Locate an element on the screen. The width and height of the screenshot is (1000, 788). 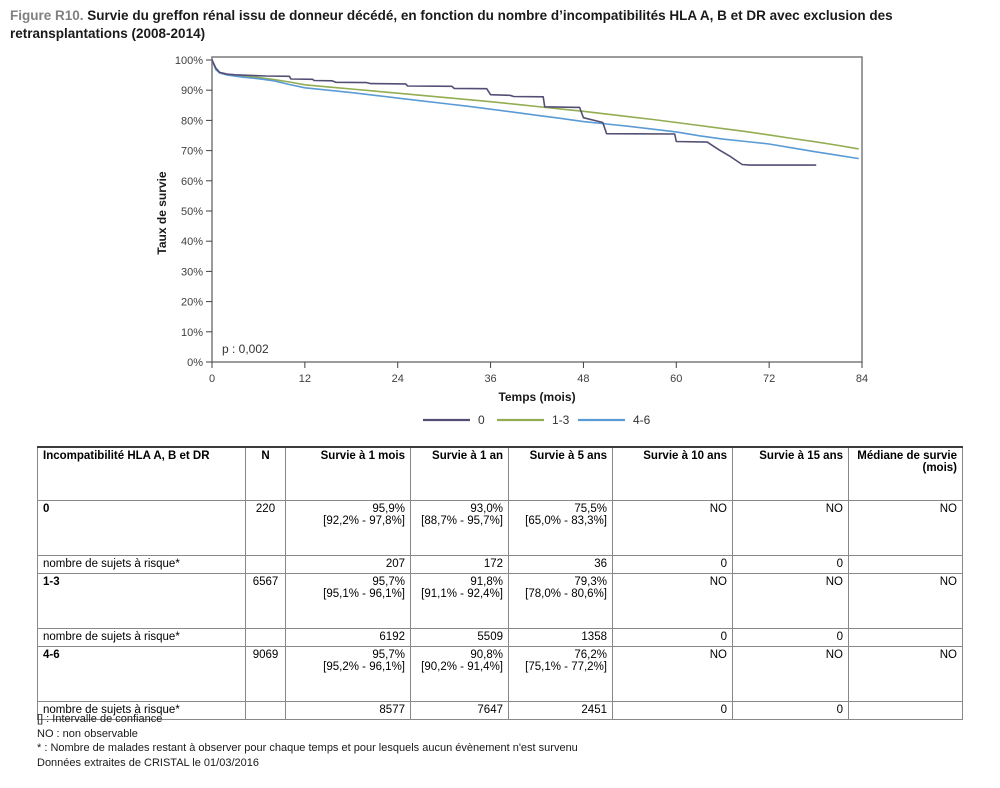
x-tick-label: 24 is located at coordinates (398, 379).